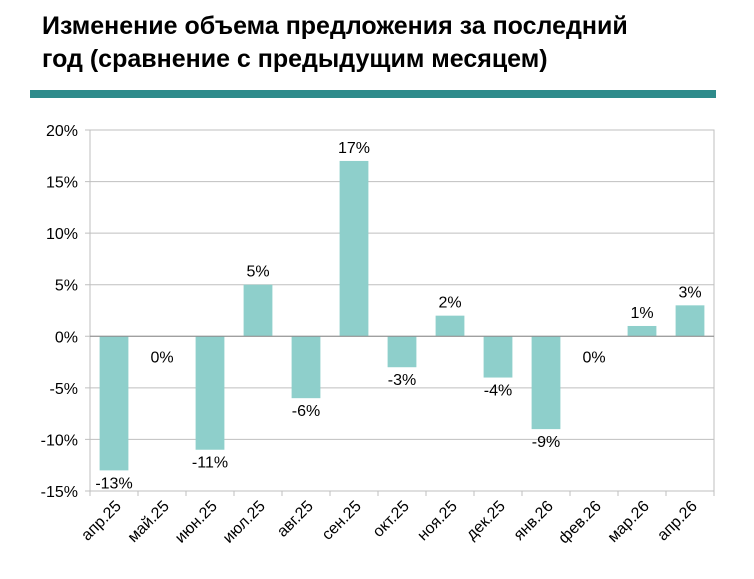 This screenshot has height=579, width=754. I want to click on x-tick-label: авг.25, so click(295, 519).